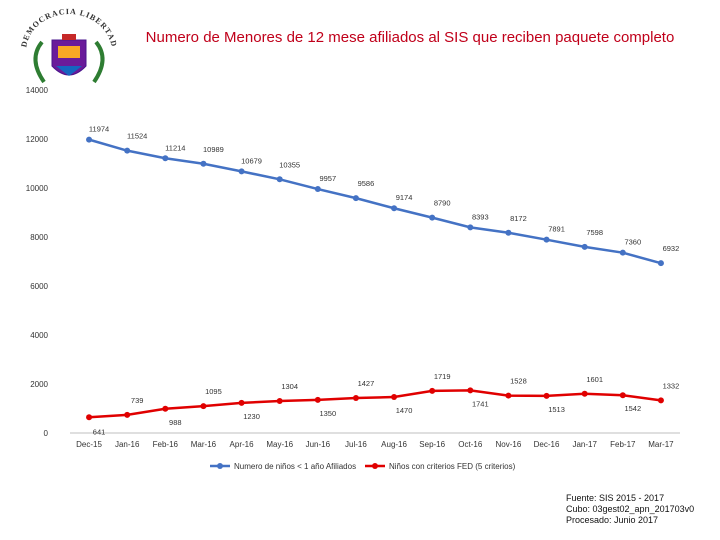 This screenshot has width=720, height=540. Describe the element at coordinates (556, 409) in the screenshot. I see `data-label: 1513` at that location.